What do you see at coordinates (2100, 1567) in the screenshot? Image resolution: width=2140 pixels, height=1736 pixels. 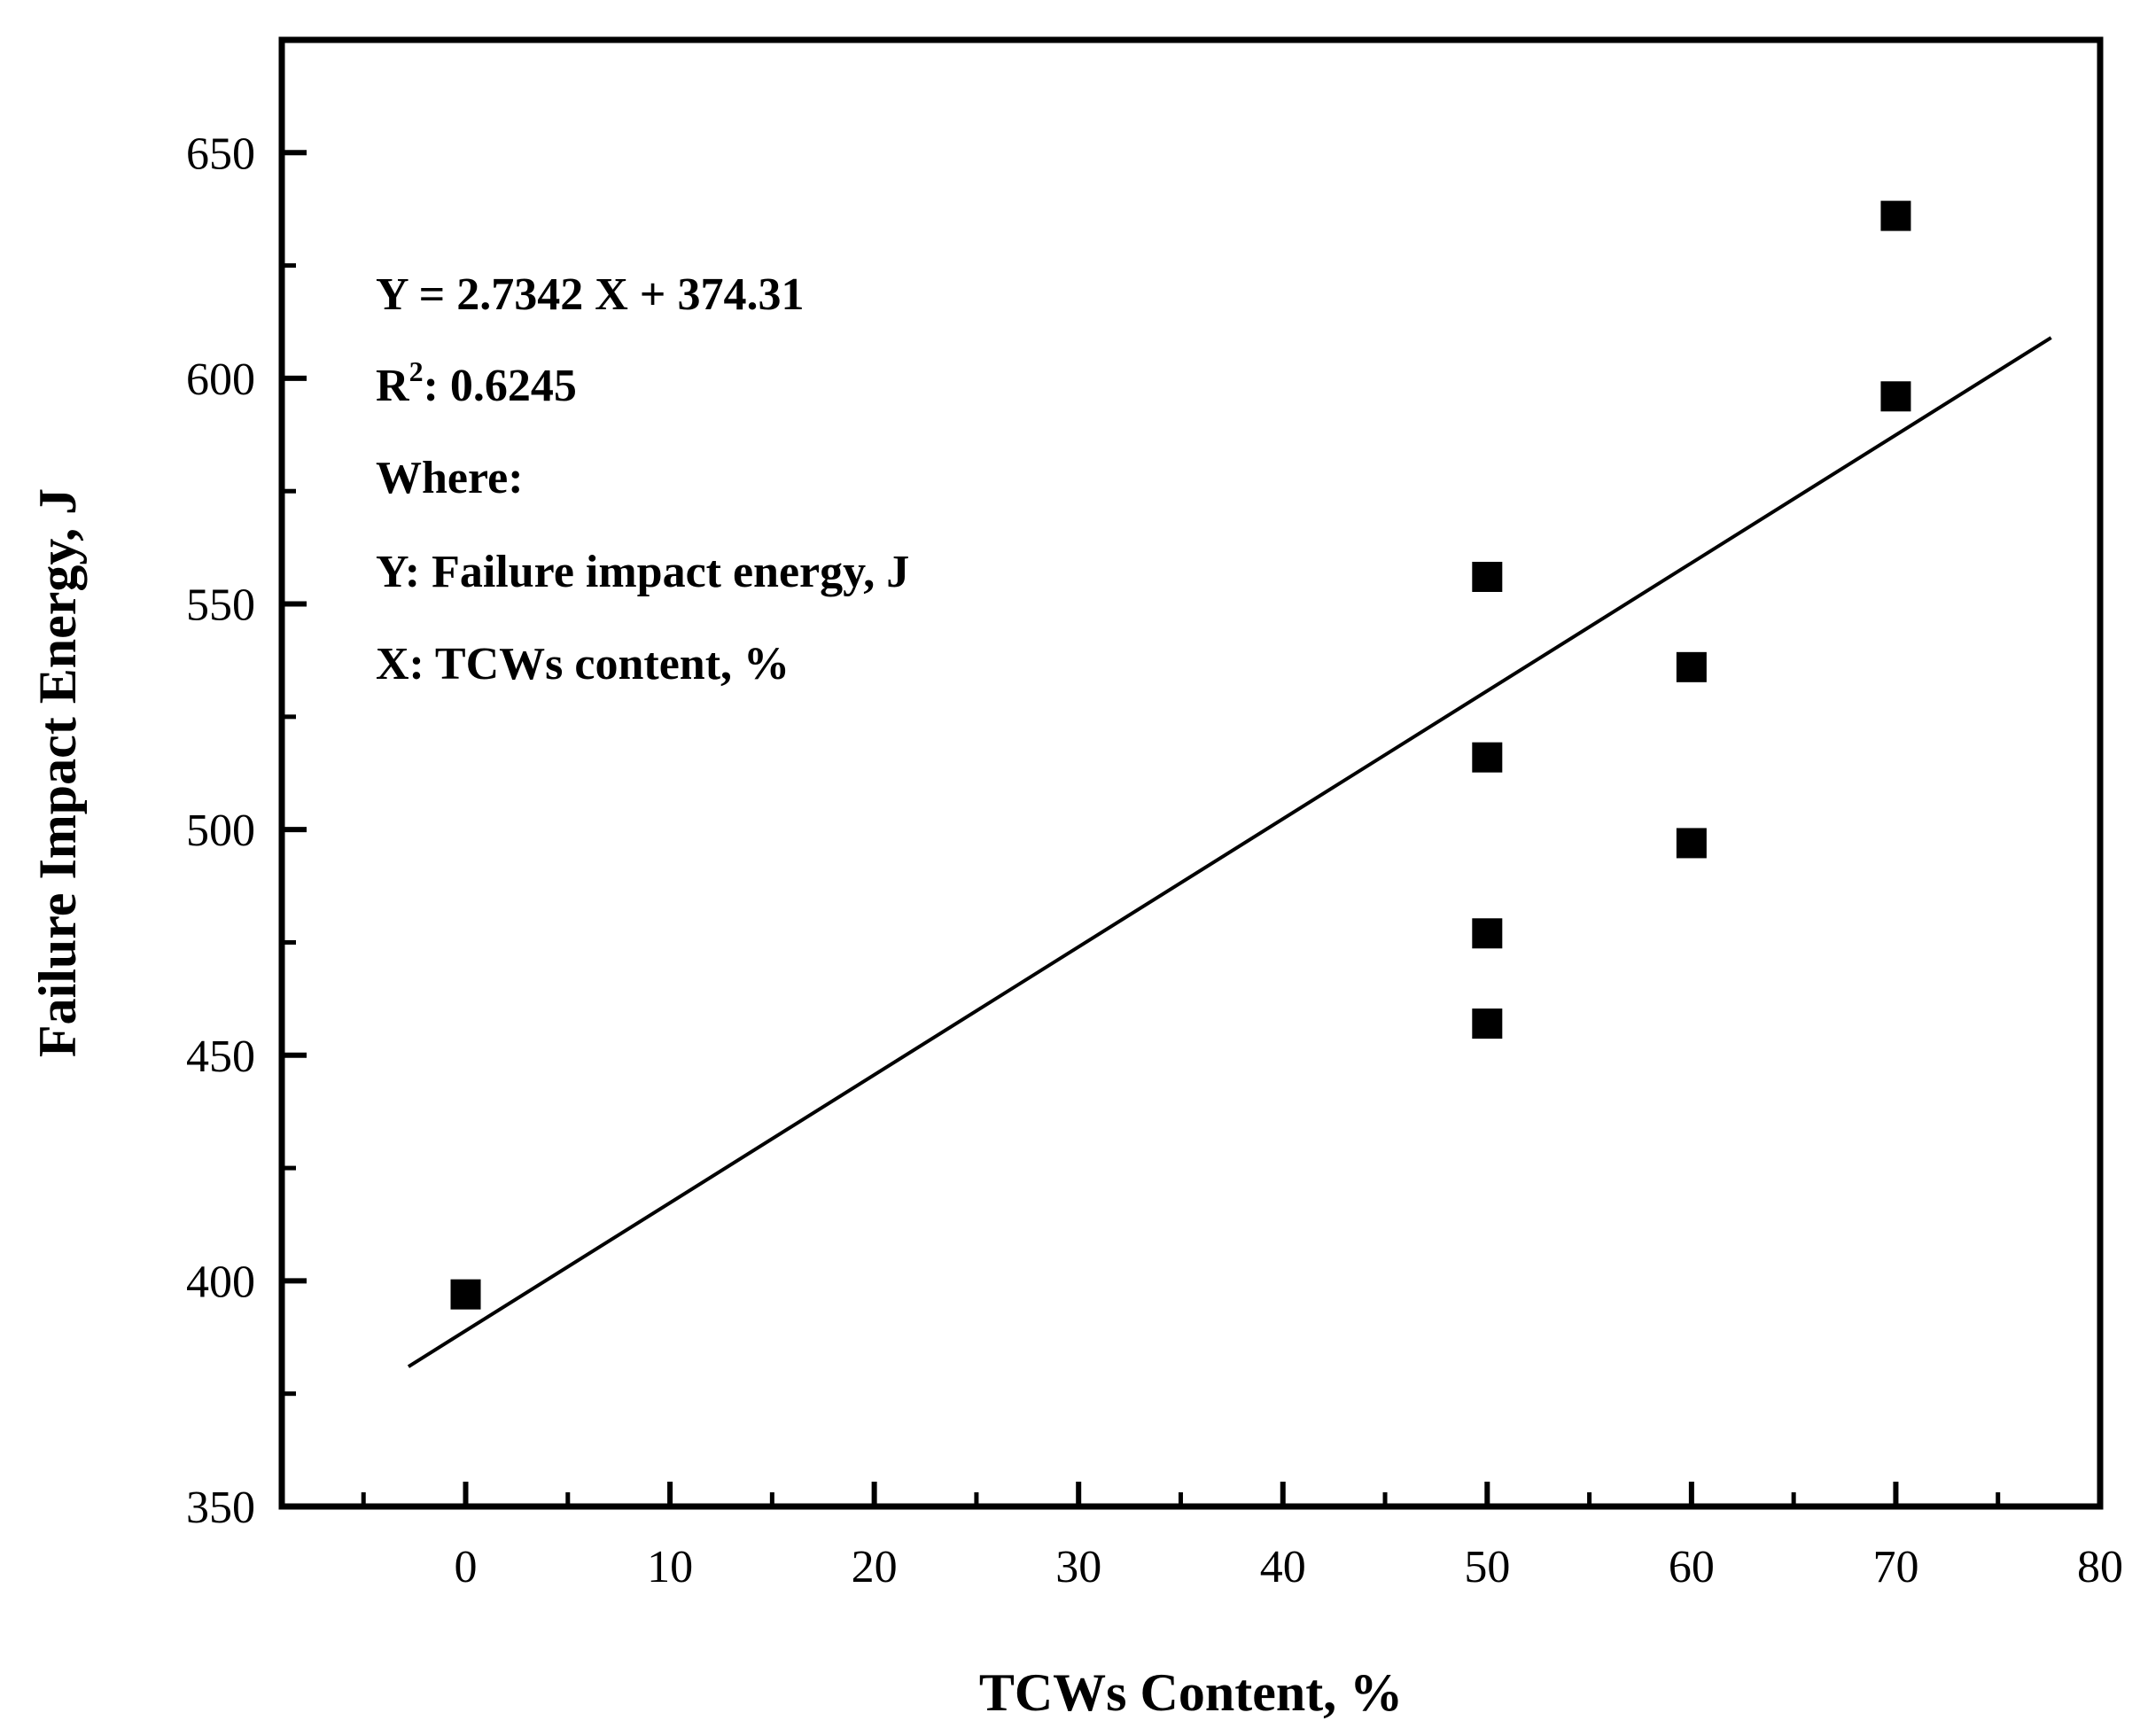 I see `x-tick-label: 80` at bounding box center [2100, 1567].